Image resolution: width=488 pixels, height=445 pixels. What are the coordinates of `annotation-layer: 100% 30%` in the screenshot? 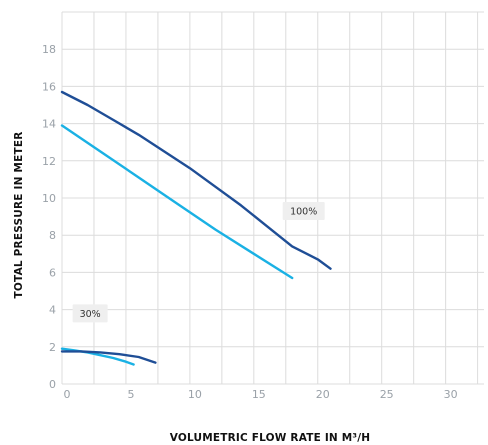 It's located at (198, 262).